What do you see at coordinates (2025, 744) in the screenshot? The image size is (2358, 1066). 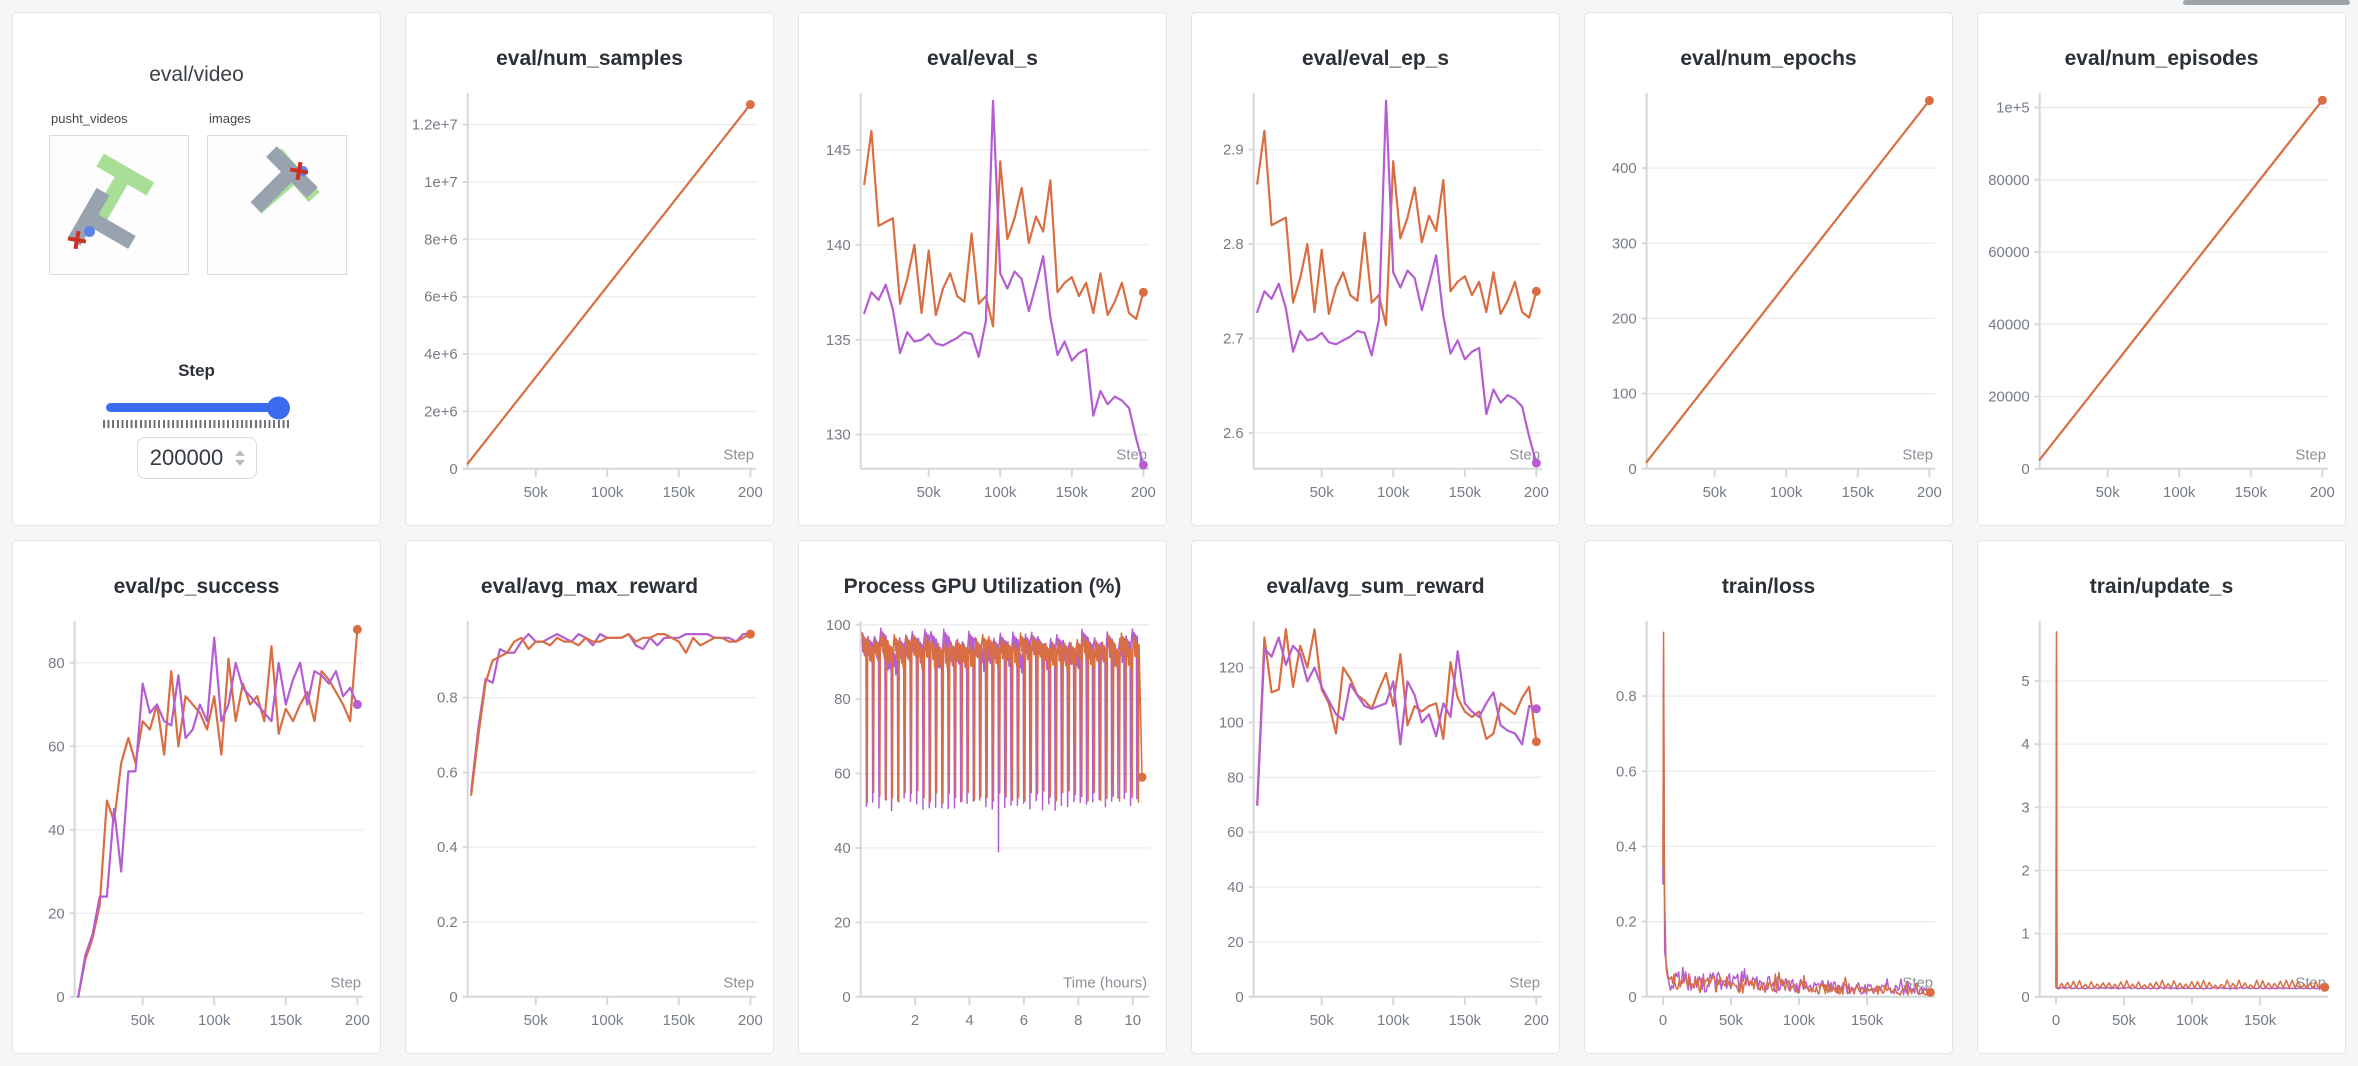 I see `svg-text: 4` at bounding box center [2025, 744].